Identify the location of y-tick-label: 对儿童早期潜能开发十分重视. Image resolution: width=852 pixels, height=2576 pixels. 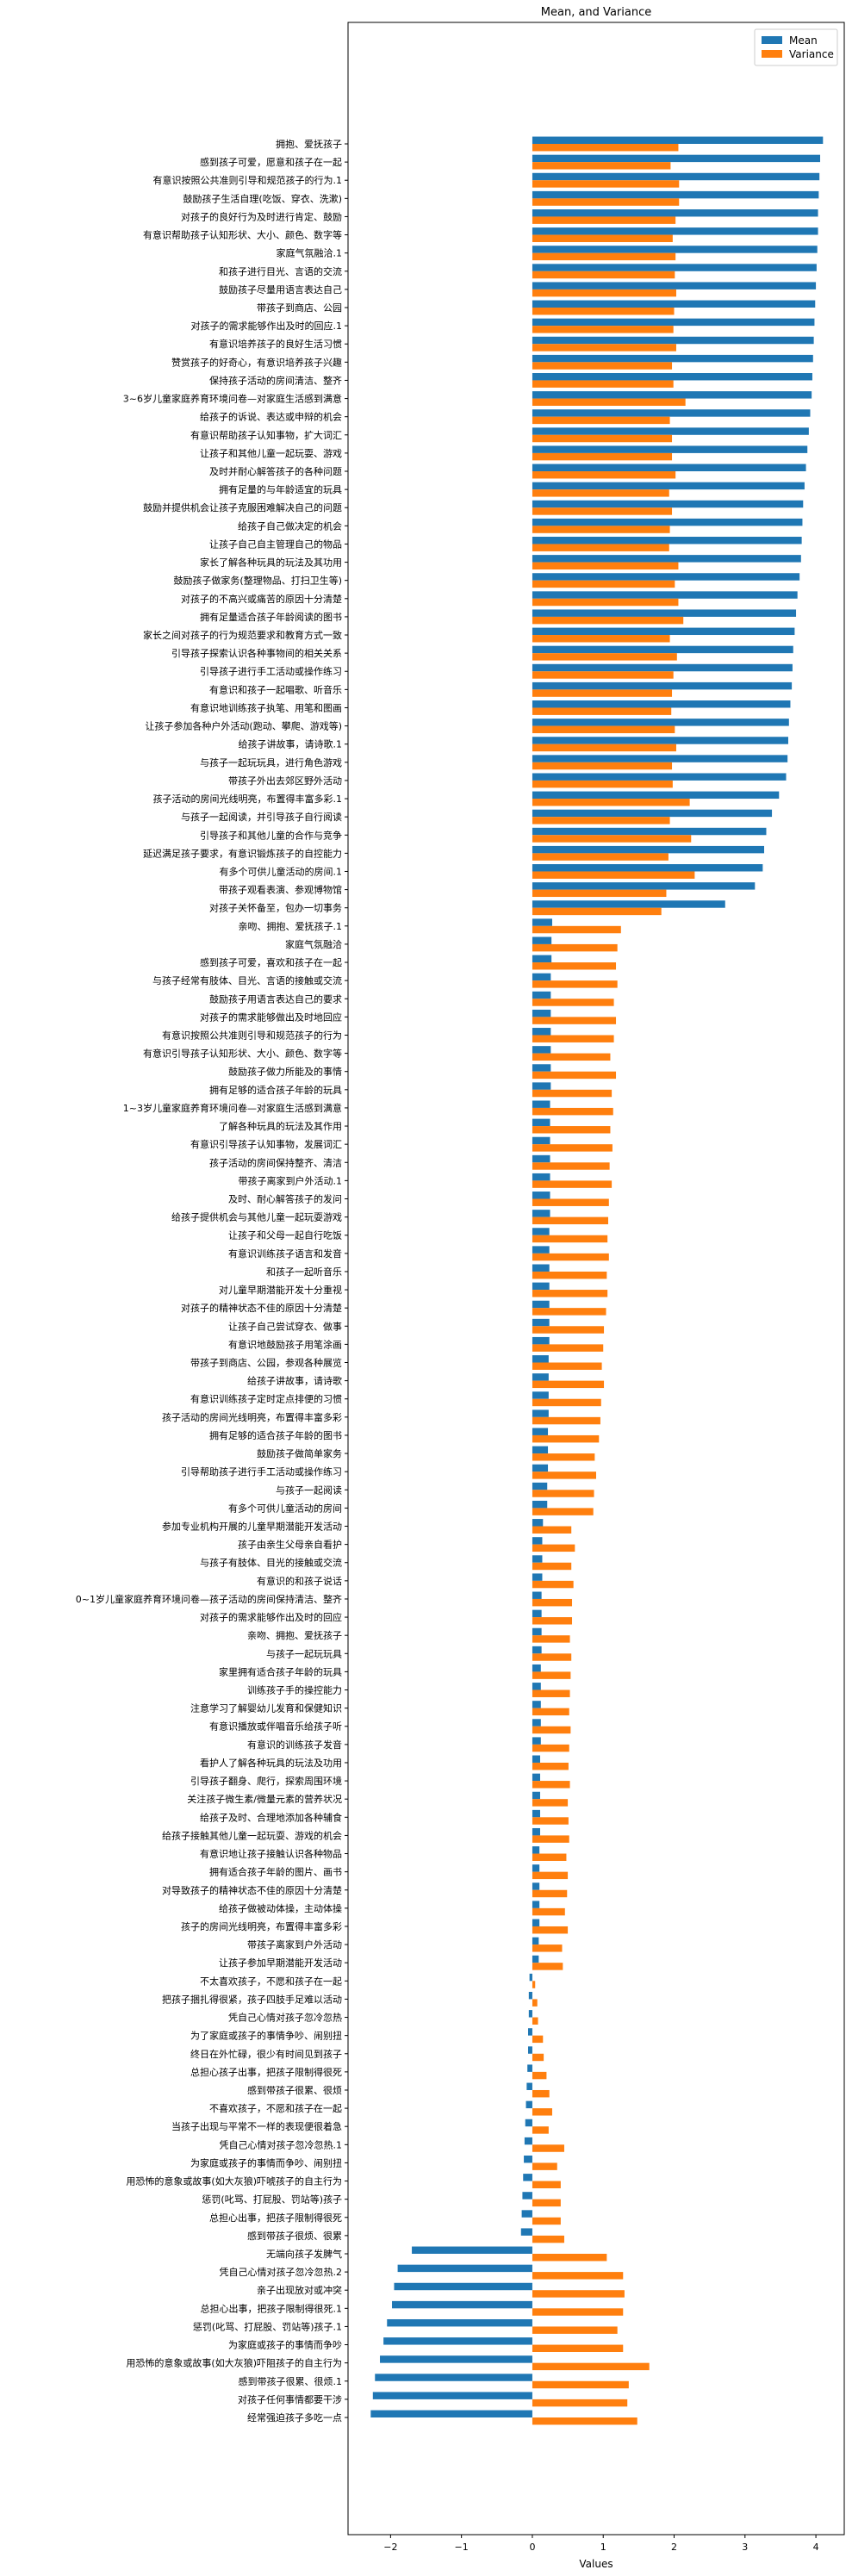
(280, 1290).